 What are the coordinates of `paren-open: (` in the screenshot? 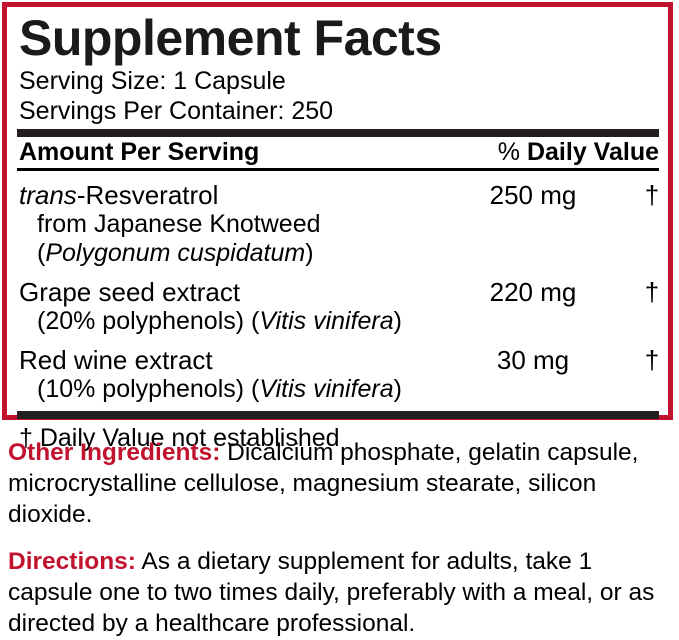 It's located at (41, 253).